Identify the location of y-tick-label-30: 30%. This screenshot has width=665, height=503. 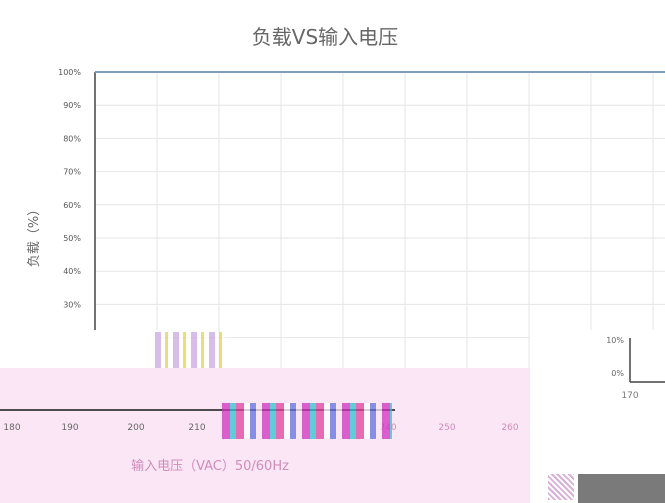
(72, 304).